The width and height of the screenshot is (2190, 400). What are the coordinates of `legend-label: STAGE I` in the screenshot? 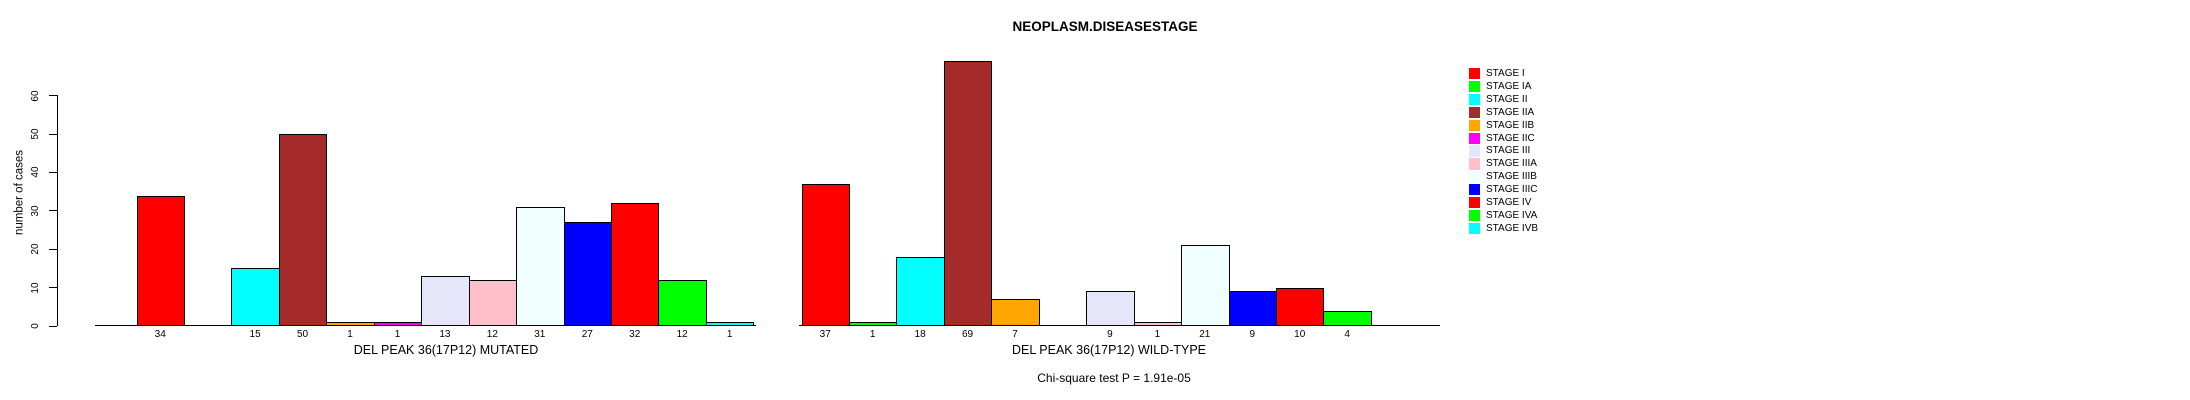 It's located at (1505, 73).